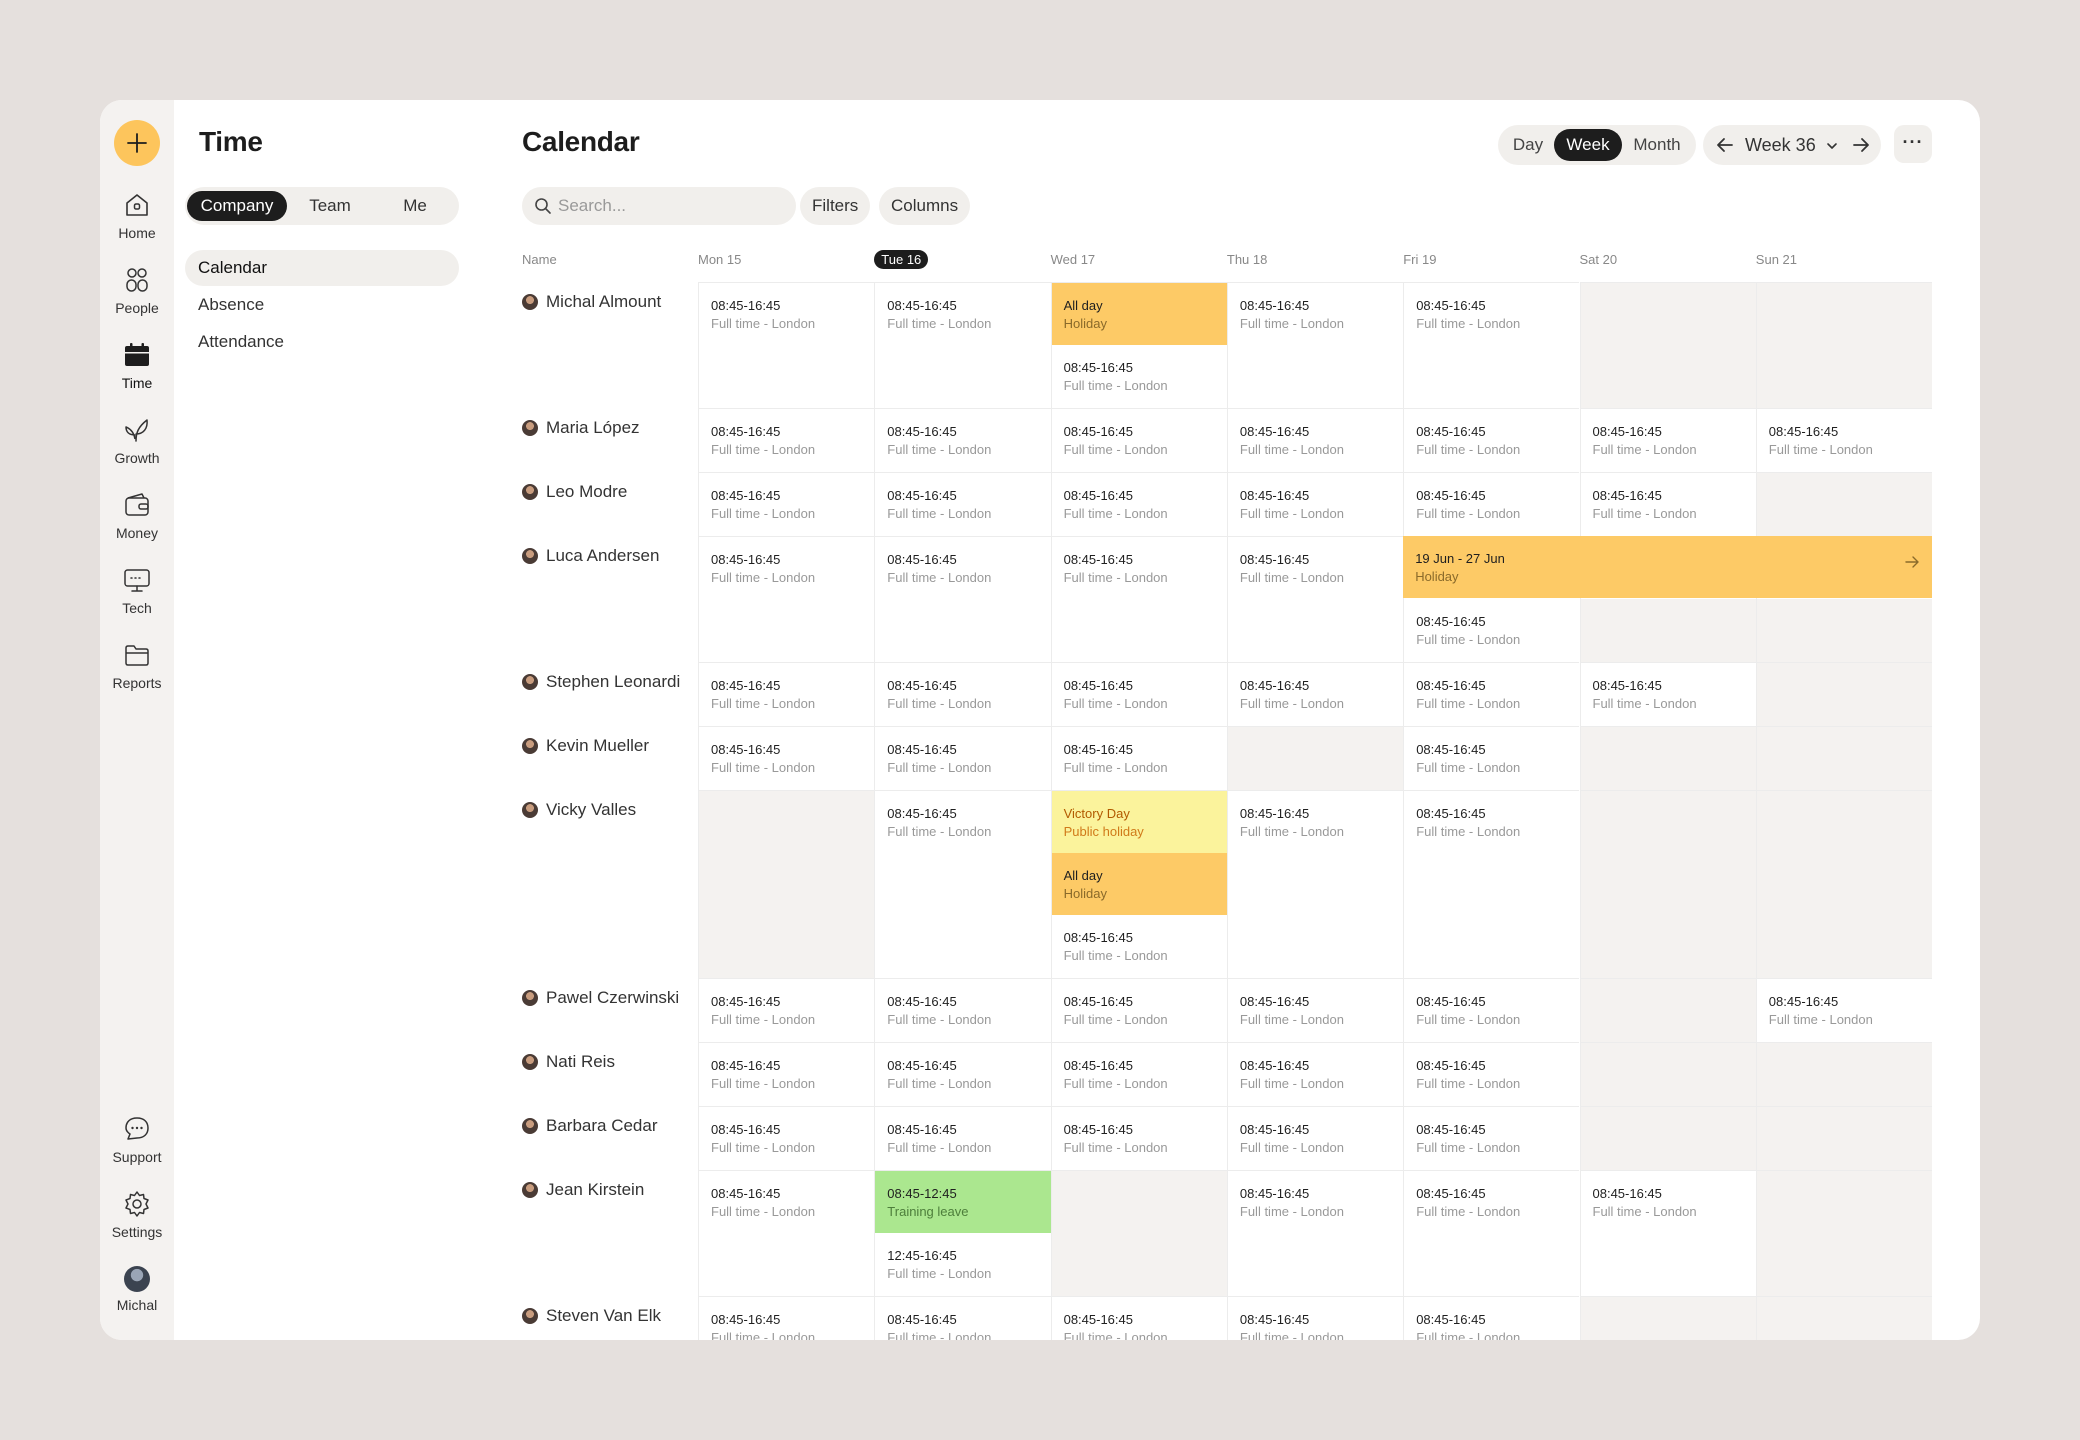  What do you see at coordinates (835, 206) in the screenshot?
I see `filters-button: Filters` at bounding box center [835, 206].